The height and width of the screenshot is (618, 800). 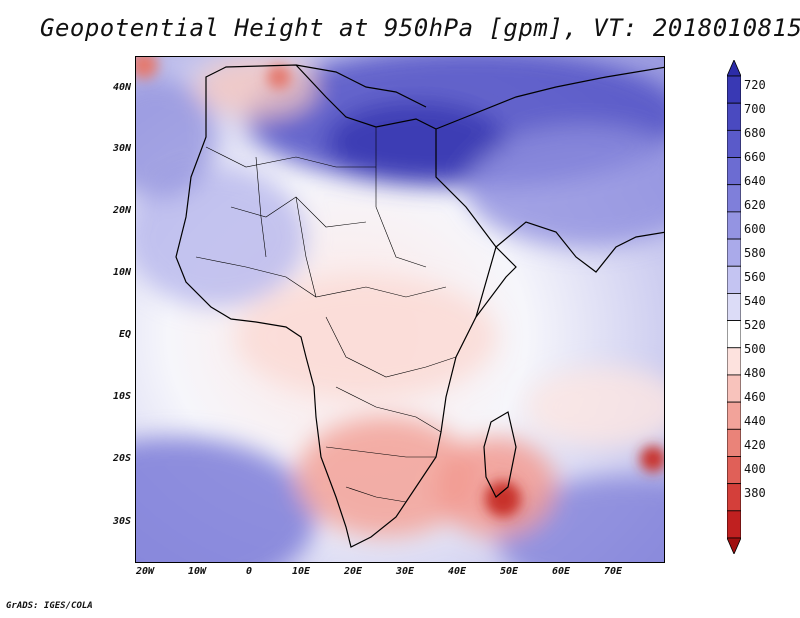 I want to click on x-axis-label-50e: 50E, so click(x=509, y=571).